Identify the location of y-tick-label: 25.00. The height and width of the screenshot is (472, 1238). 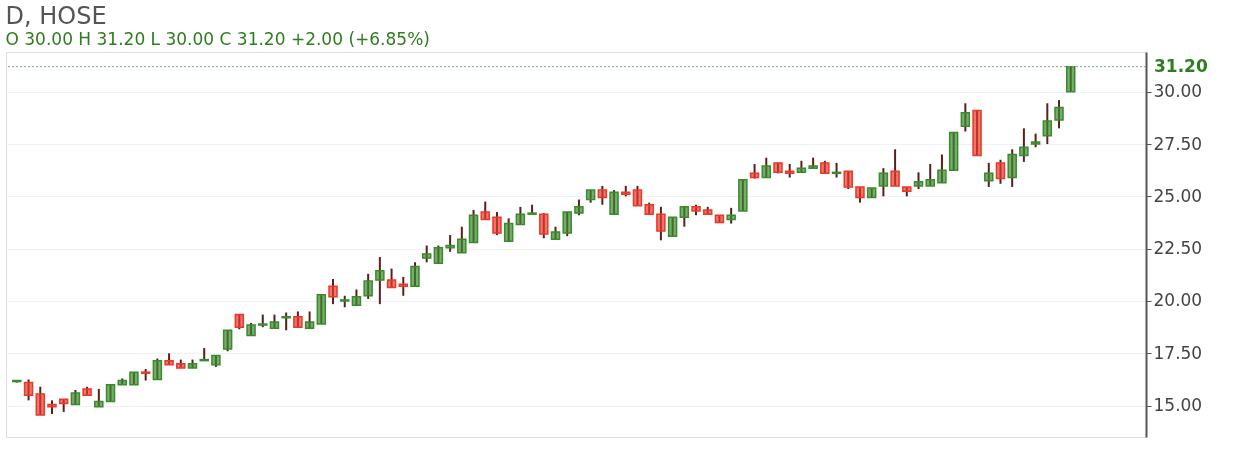
(1178, 195).